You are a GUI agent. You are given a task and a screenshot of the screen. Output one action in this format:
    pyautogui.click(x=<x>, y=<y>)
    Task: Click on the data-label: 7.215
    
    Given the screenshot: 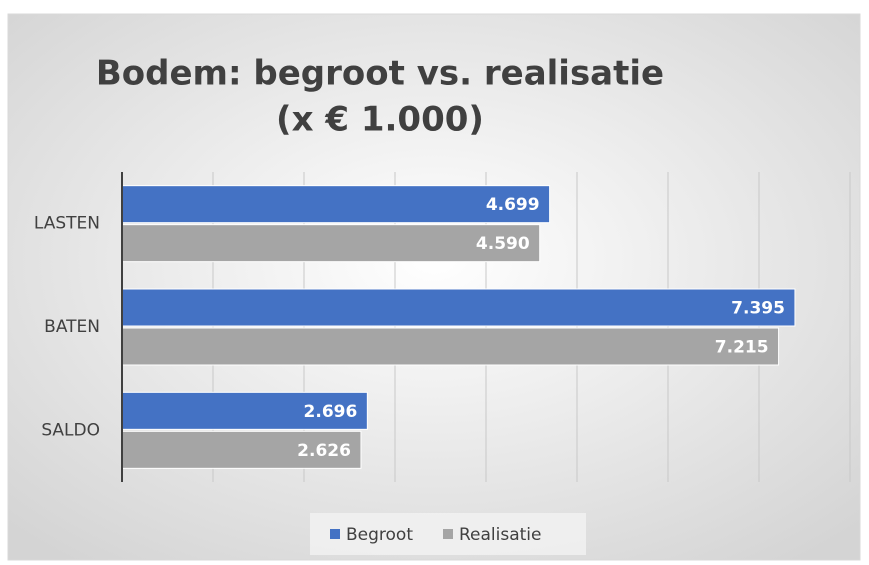 What is the action you would take?
    pyautogui.click(x=742, y=348)
    